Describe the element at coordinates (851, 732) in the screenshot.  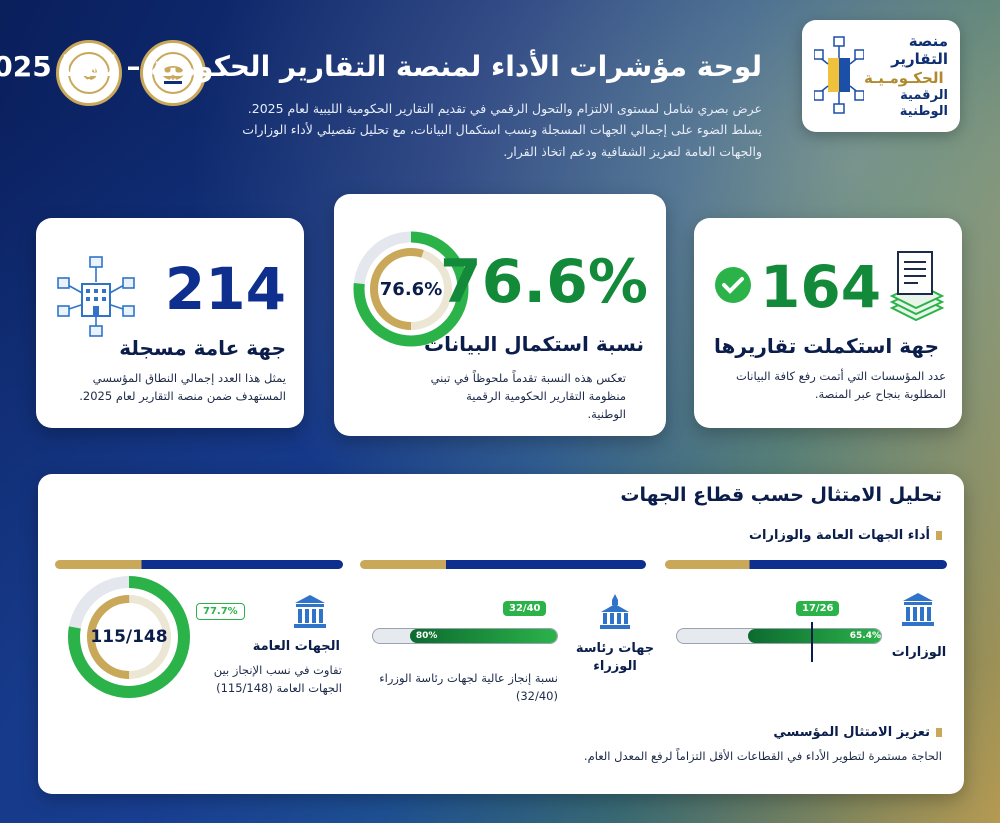
I see `footer-title: تعزيز الامتثال المؤسسي` at that location.